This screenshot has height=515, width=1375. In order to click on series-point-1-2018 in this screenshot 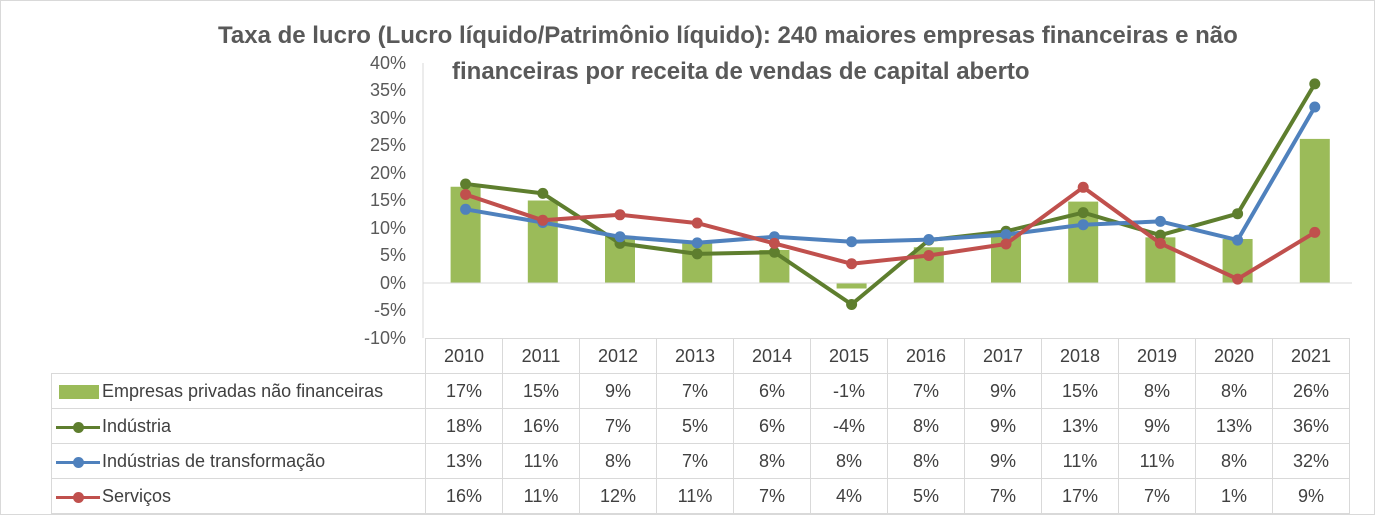, I will do `click(1083, 213)`.